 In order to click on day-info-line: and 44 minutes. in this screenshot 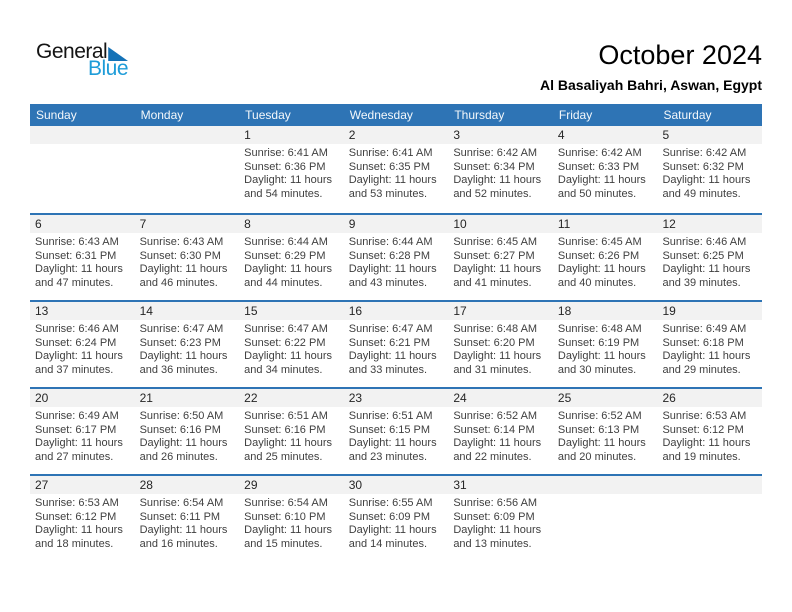, I will do `click(283, 282)`.